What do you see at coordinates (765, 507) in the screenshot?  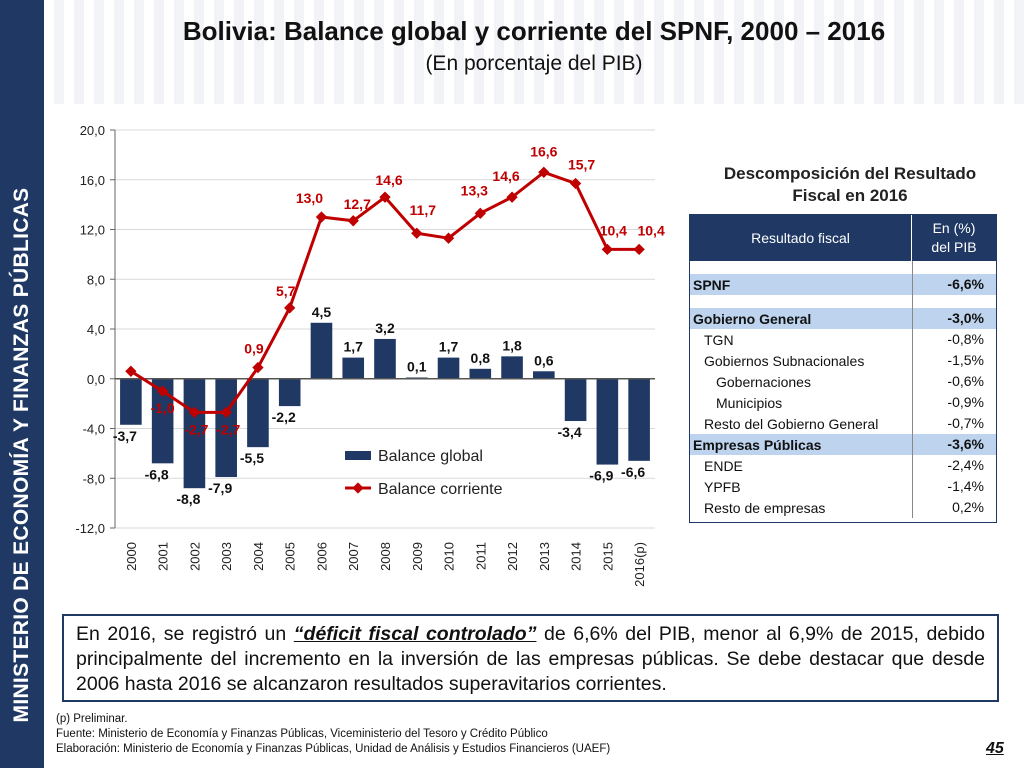 I see `table-row-label: Resto de empresas` at bounding box center [765, 507].